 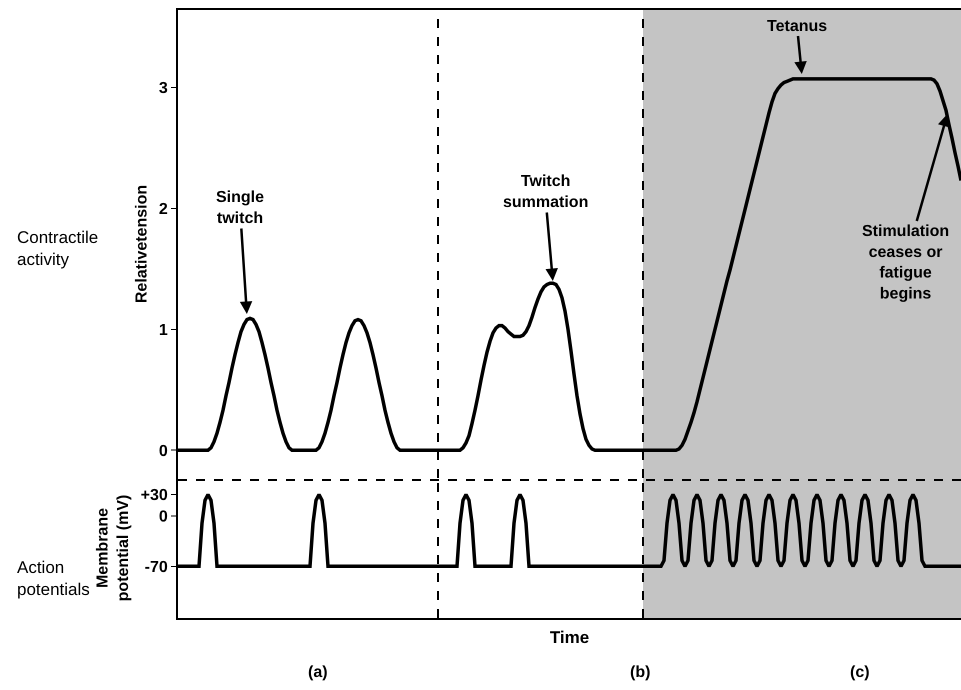 What do you see at coordinates (163, 209) in the screenshot?
I see `y-tick-label: 2` at bounding box center [163, 209].